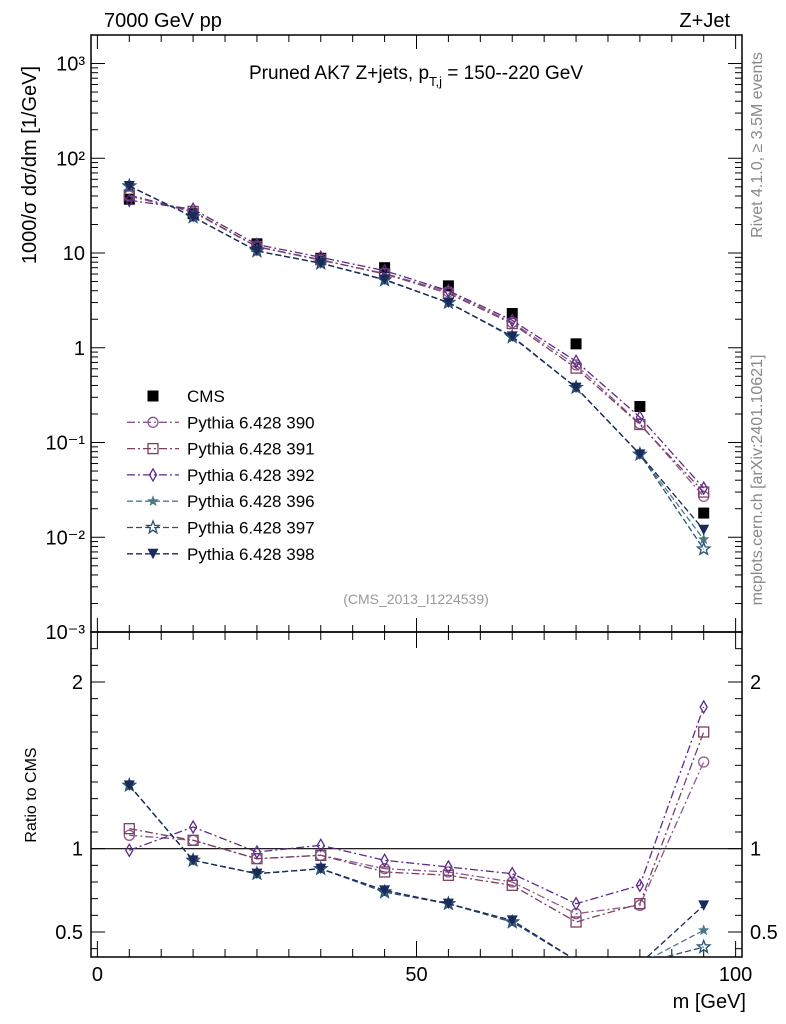  What do you see at coordinates (703, 946) in the screenshot?
I see `ratio-point-p397` at bounding box center [703, 946].